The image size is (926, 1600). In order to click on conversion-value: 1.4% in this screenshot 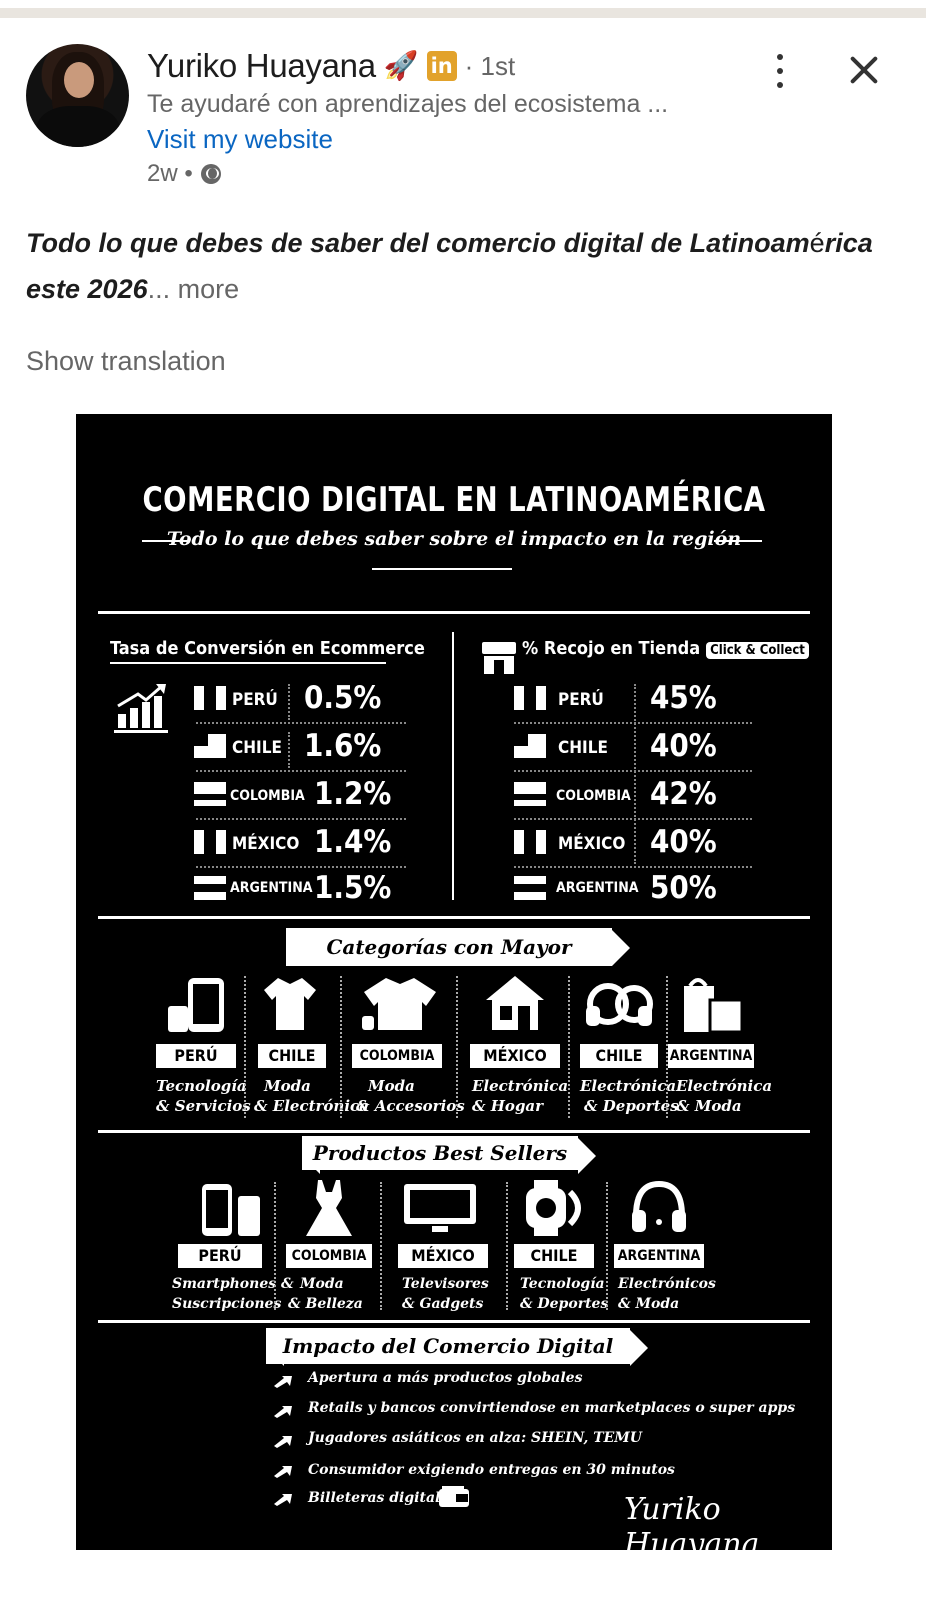, I will do `click(353, 842)`.